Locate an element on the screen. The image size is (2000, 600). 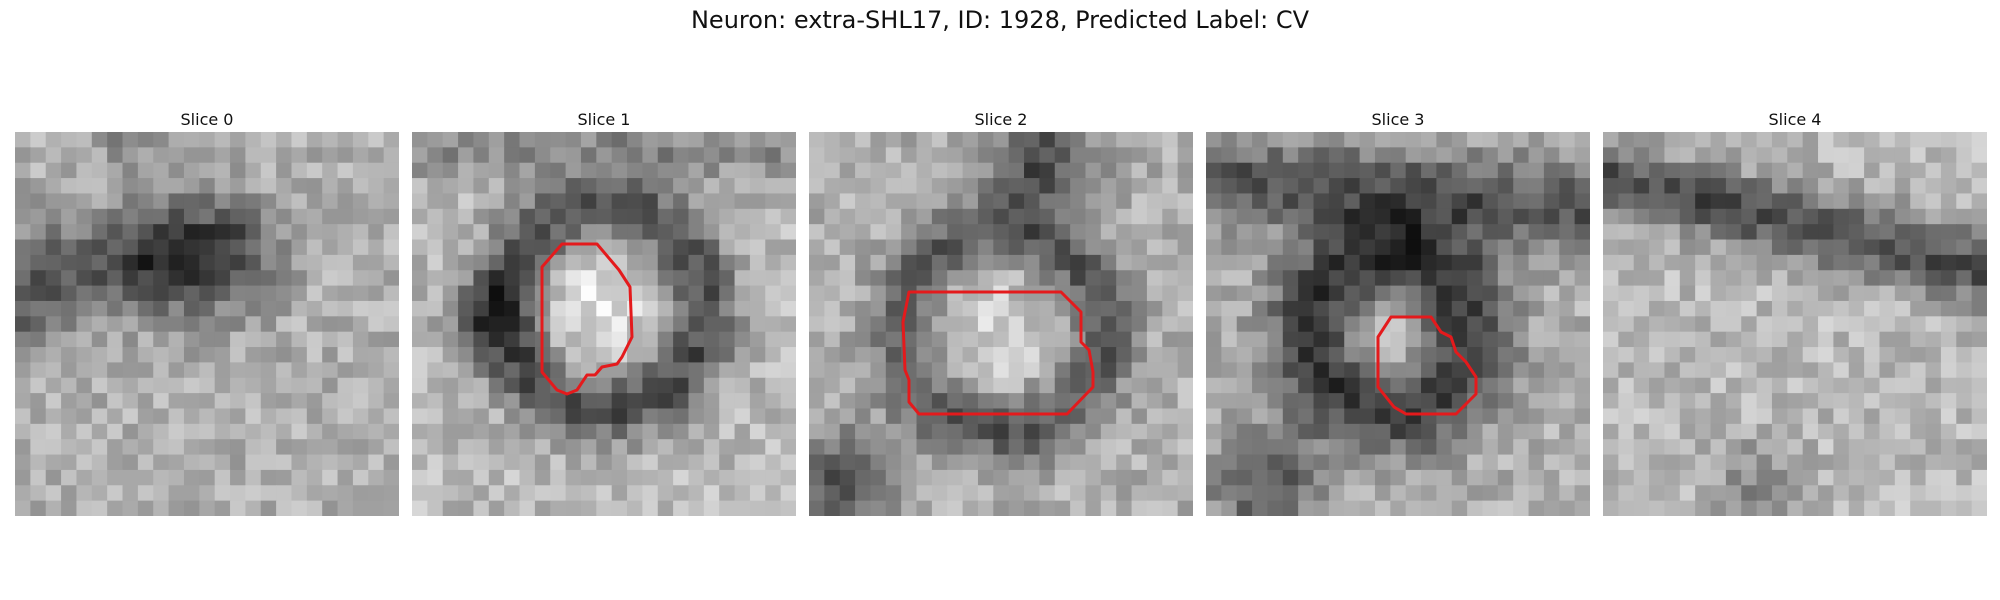
slice-title-2: Slice 2 is located at coordinates (1001, 119).